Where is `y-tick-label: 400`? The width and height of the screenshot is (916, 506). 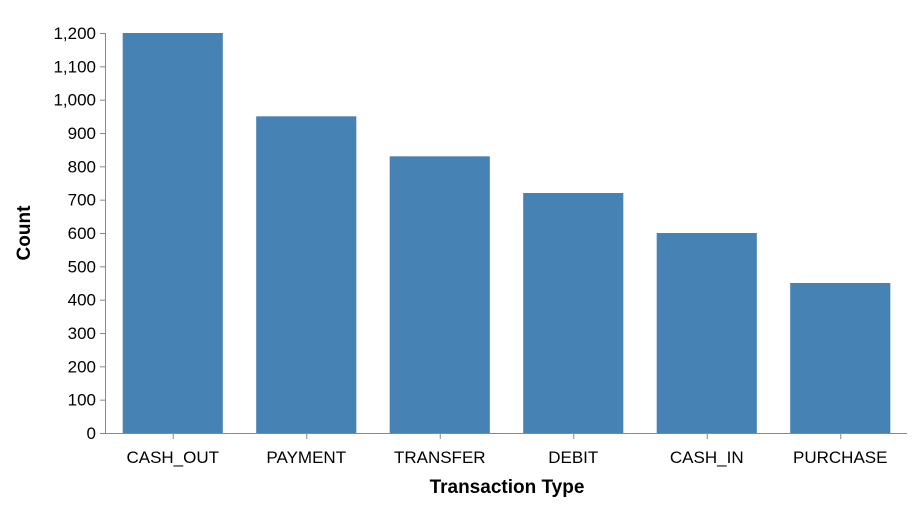 y-tick-label: 400 is located at coordinates (82, 300).